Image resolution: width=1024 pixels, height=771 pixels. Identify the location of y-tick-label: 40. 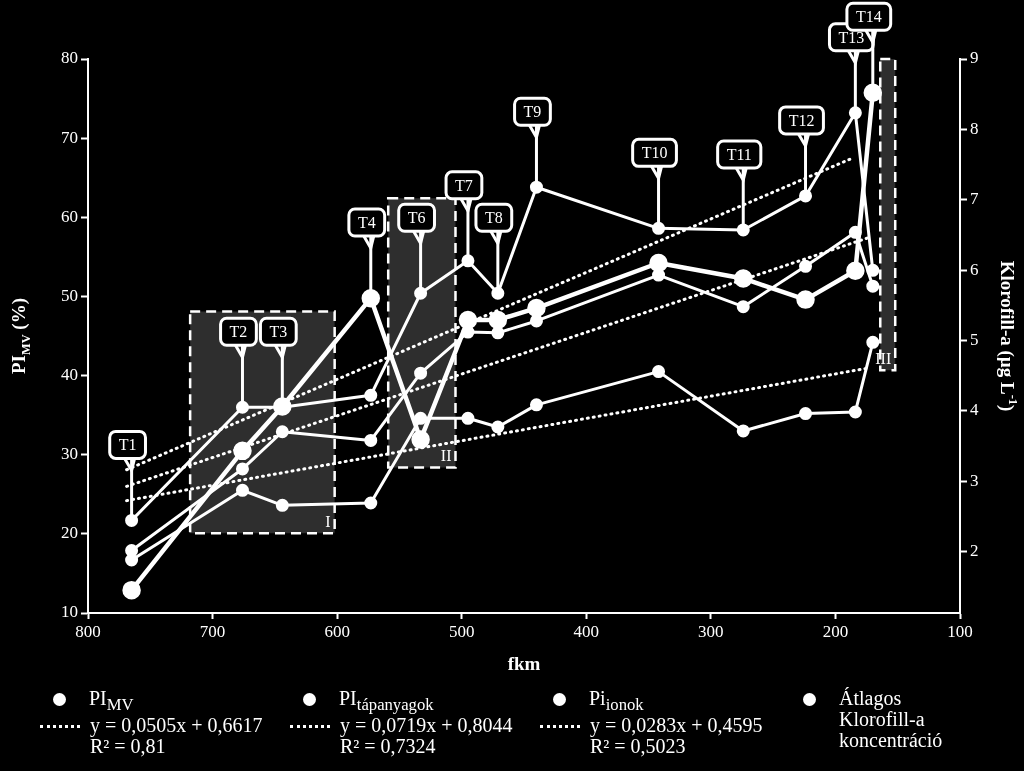
(69, 375).